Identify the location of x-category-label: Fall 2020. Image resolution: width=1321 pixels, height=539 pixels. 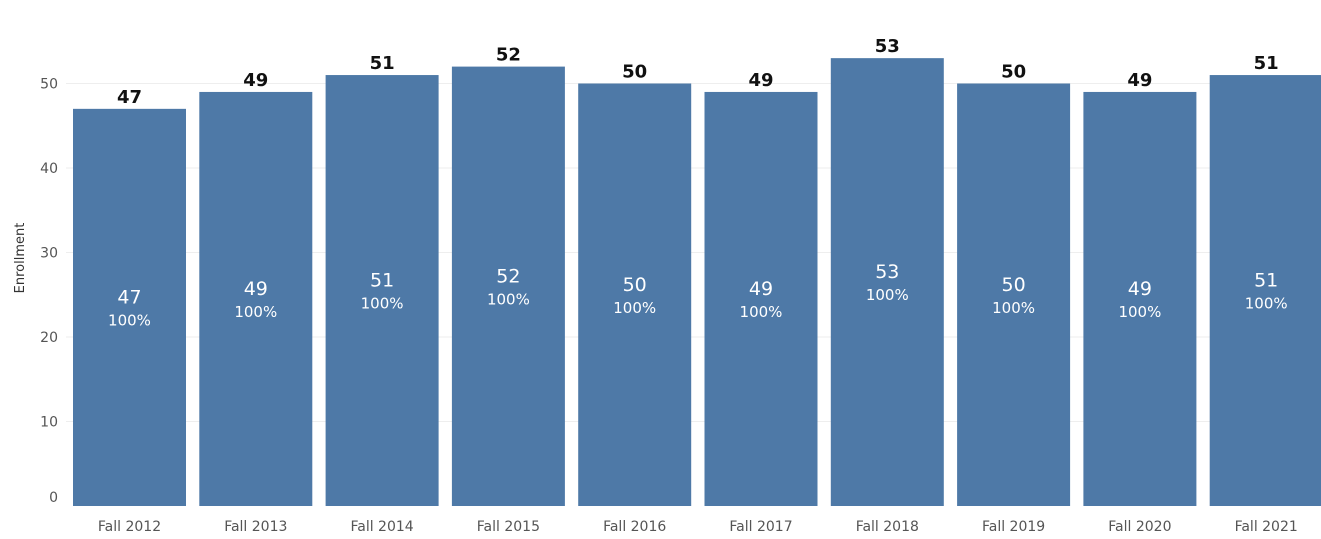
(1139, 526).